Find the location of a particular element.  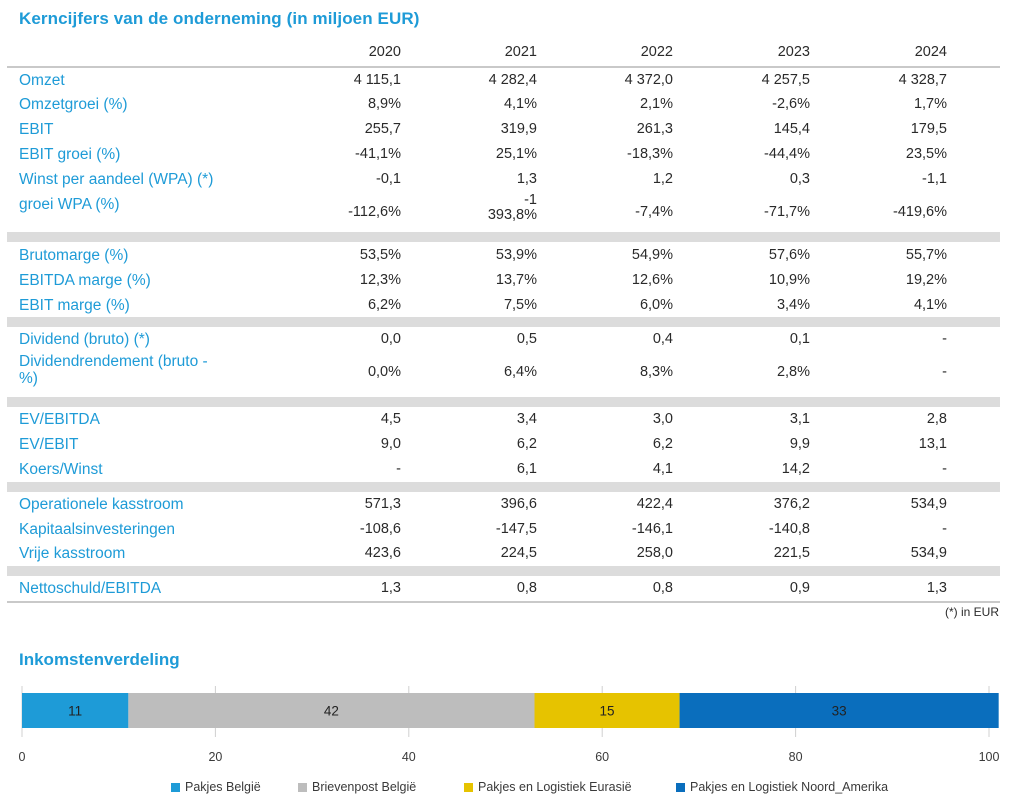

row-value: -2,6% is located at coordinates (791, 104).